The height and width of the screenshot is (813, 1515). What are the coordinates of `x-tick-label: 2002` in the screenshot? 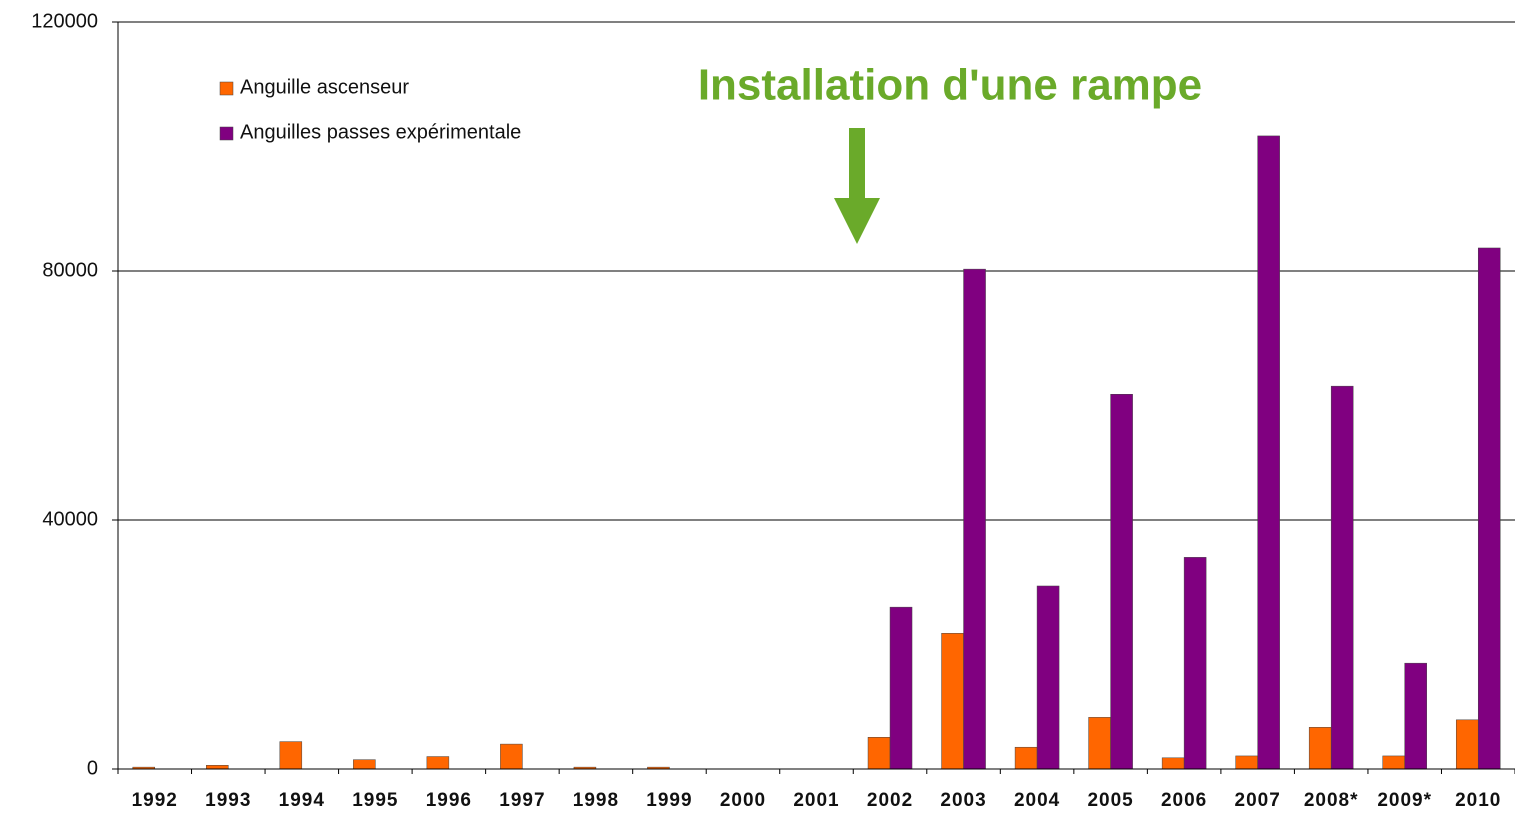 It's located at (890, 800).